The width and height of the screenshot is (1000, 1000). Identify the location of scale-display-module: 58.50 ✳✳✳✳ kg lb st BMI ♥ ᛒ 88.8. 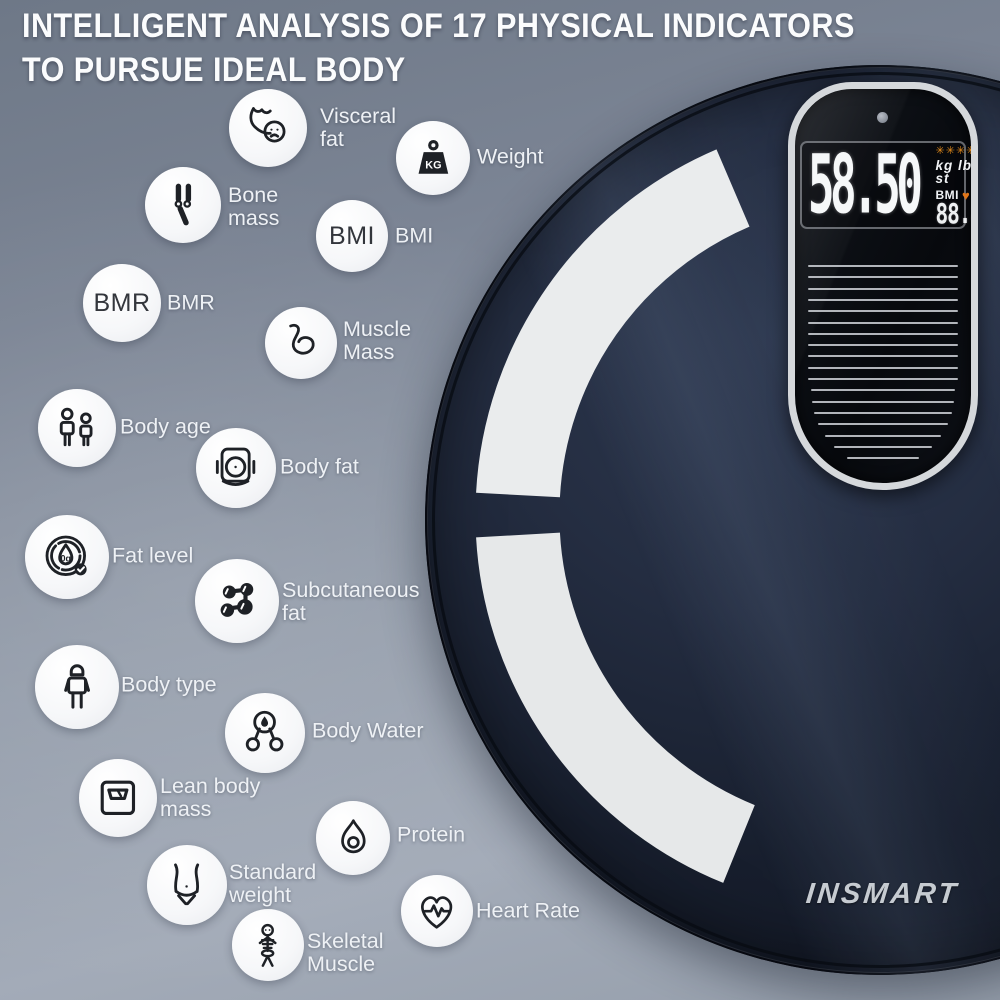
(883, 286).